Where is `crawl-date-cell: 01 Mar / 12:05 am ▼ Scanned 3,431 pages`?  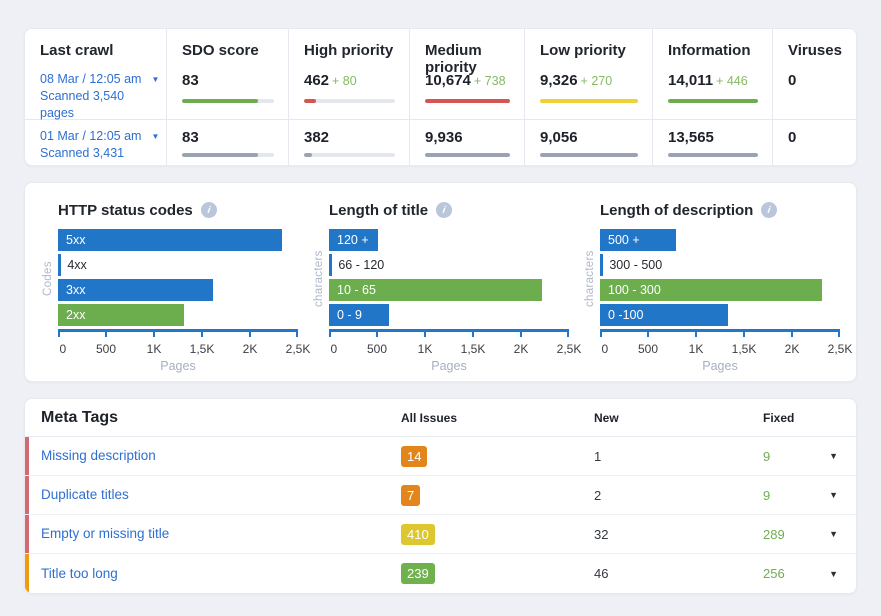 crawl-date-cell: 01 Mar / 12:05 am ▼ Scanned 3,431 pages is located at coordinates (96, 142).